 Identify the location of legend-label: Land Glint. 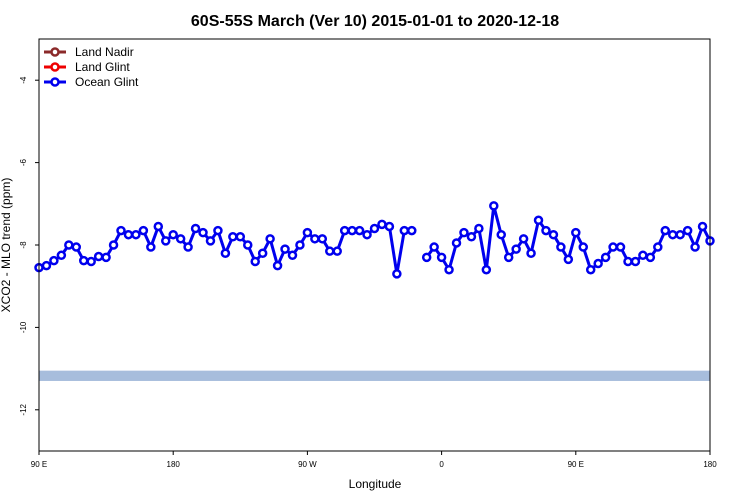
(102, 67).